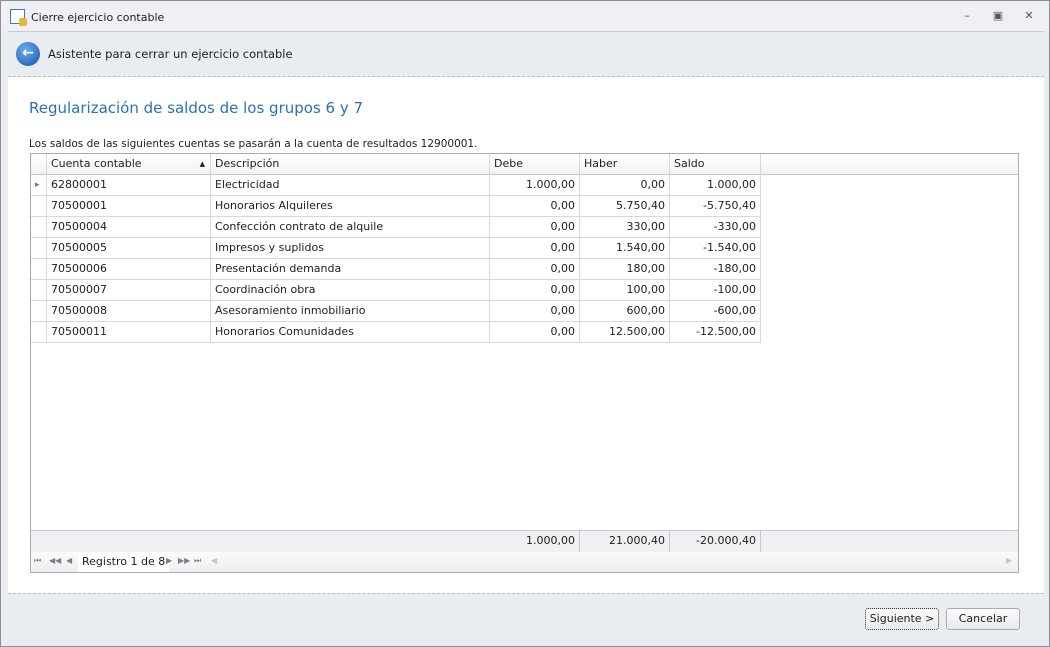  I want to click on total-debe: 1.000,00, so click(535, 541).